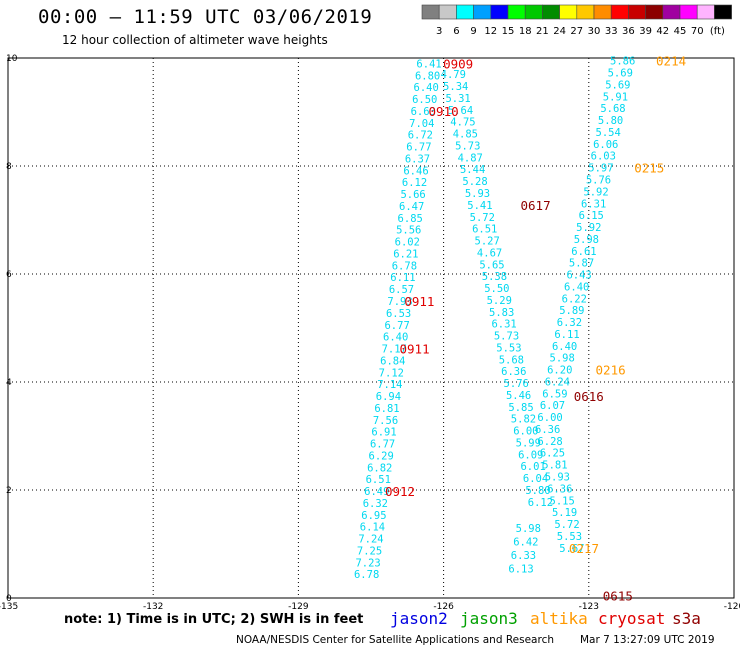  Describe the element at coordinates (470, 158) in the screenshot. I see `wave-height-value: 4.87` at that location.